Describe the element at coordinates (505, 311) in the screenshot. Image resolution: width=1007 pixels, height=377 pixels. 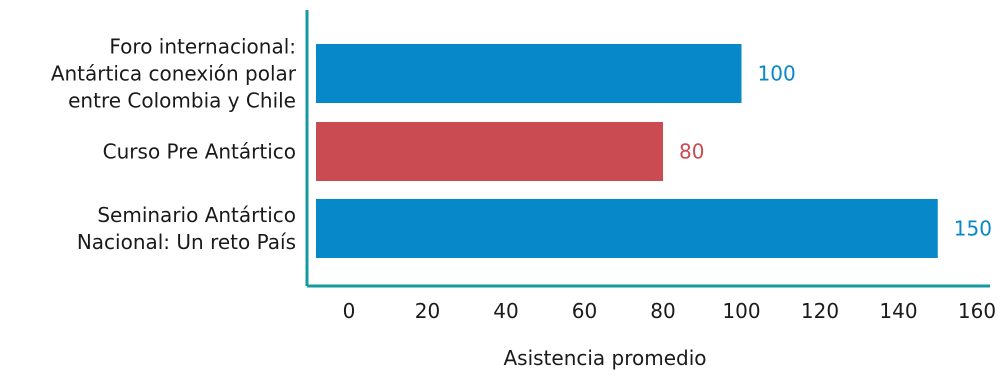
I see `x-tick-label: 40` at that location.